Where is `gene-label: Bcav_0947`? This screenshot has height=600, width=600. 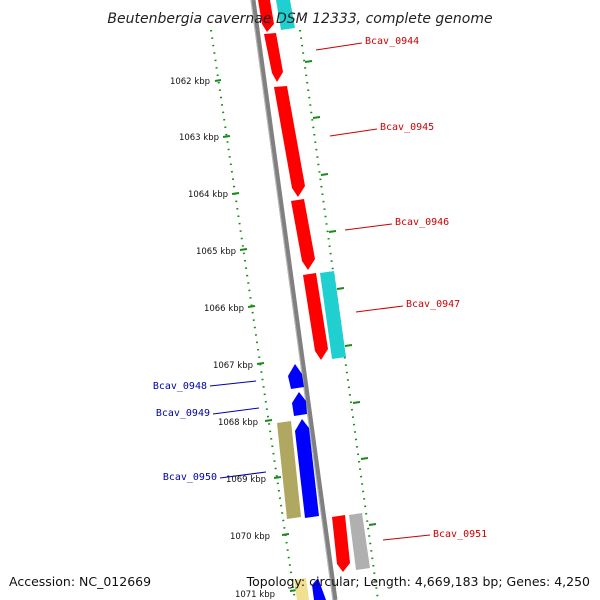
gene-label: Bcav_0947 is located at coordinates (433, 304).